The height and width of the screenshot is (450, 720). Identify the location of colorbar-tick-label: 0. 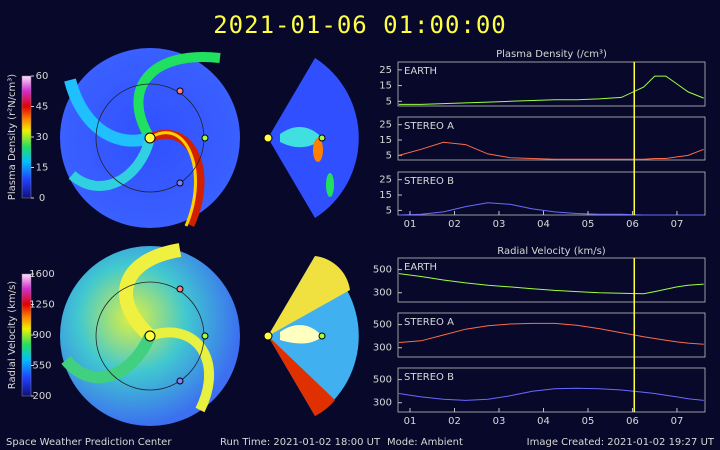
(42, 198).